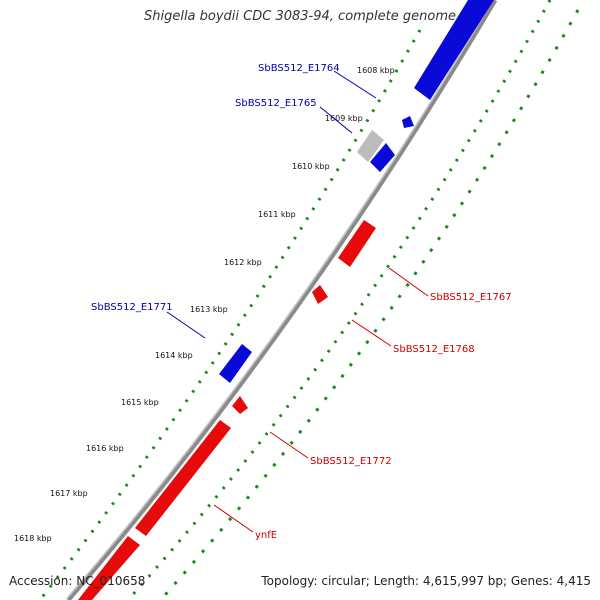  What do you see at coordinates (240, 405) in the screenshot?
I see `gene-red-e1772` at bounding box center [240, 405].